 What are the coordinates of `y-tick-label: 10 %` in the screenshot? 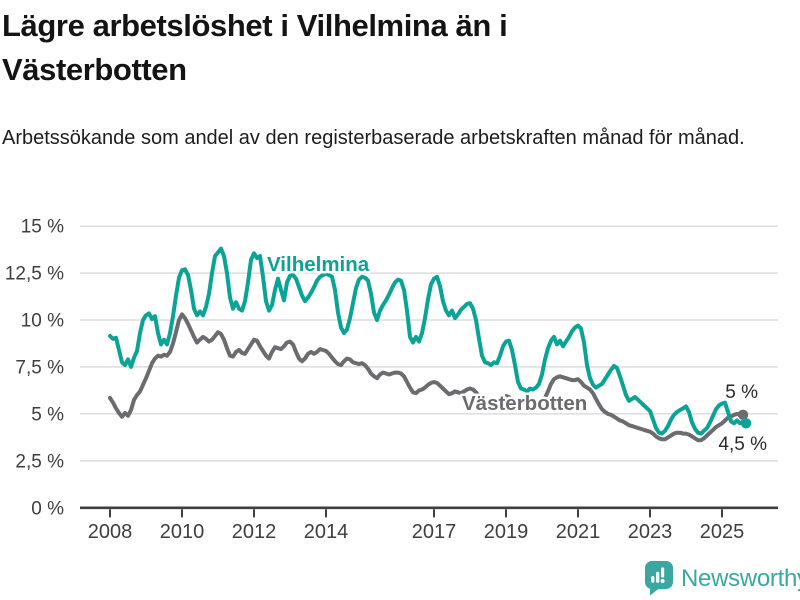 It's located at (42, 321).